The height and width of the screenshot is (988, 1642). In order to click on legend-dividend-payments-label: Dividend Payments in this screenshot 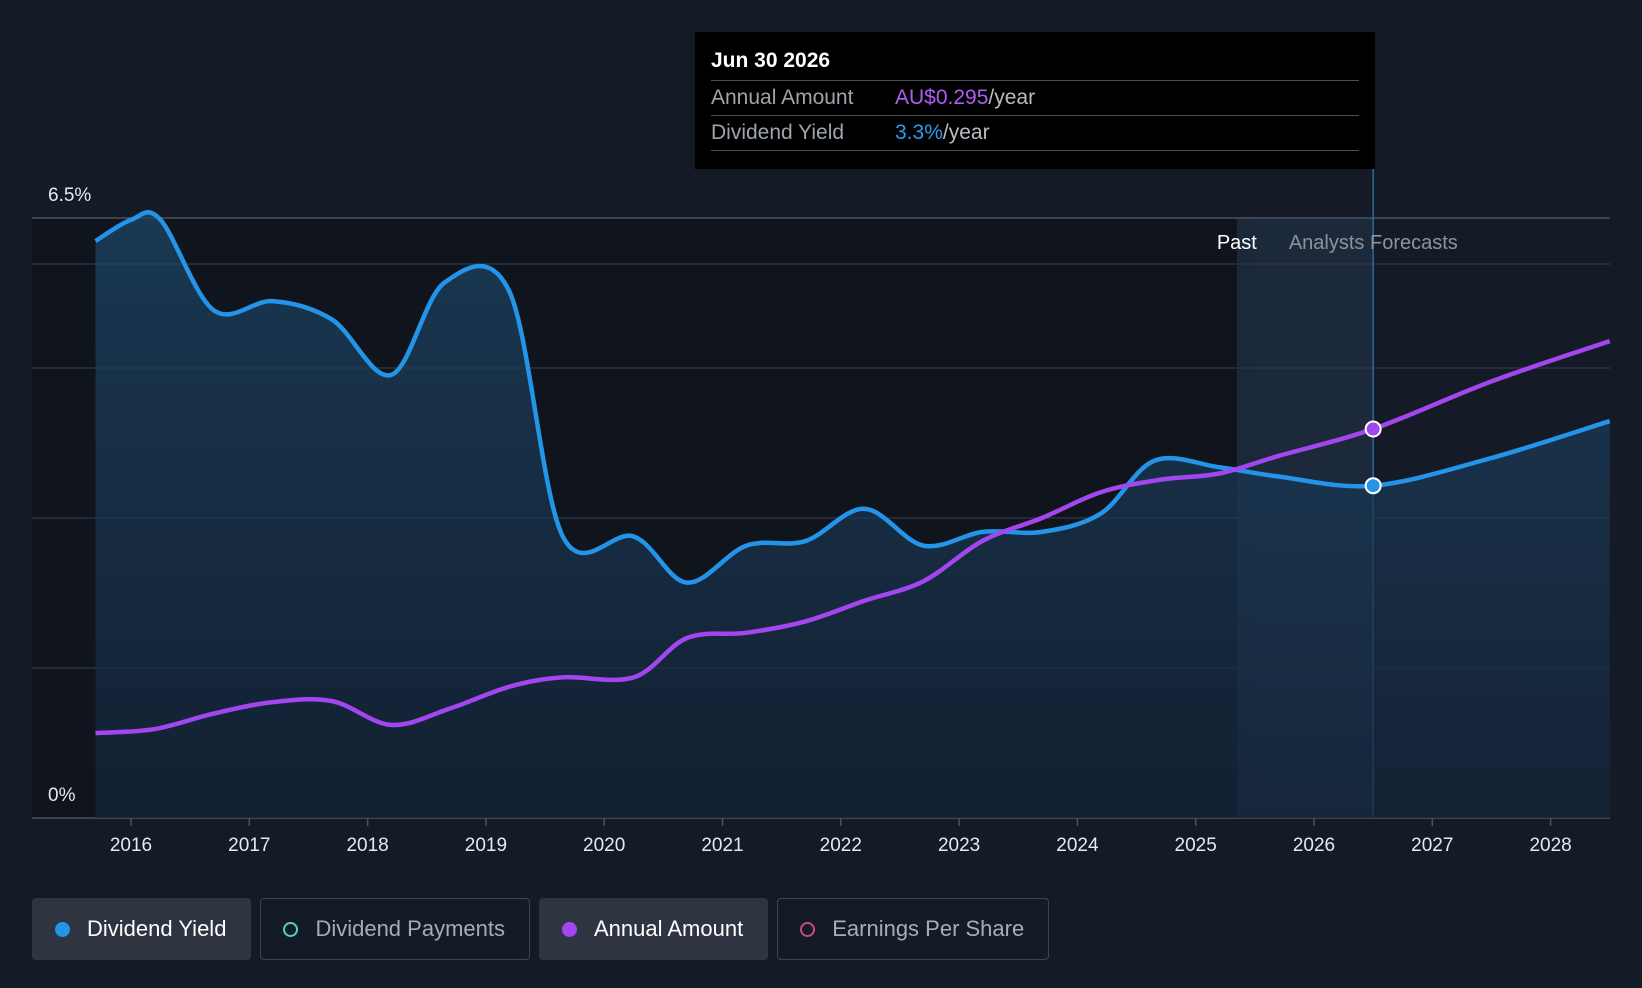, I will do `click(410, 928)`.